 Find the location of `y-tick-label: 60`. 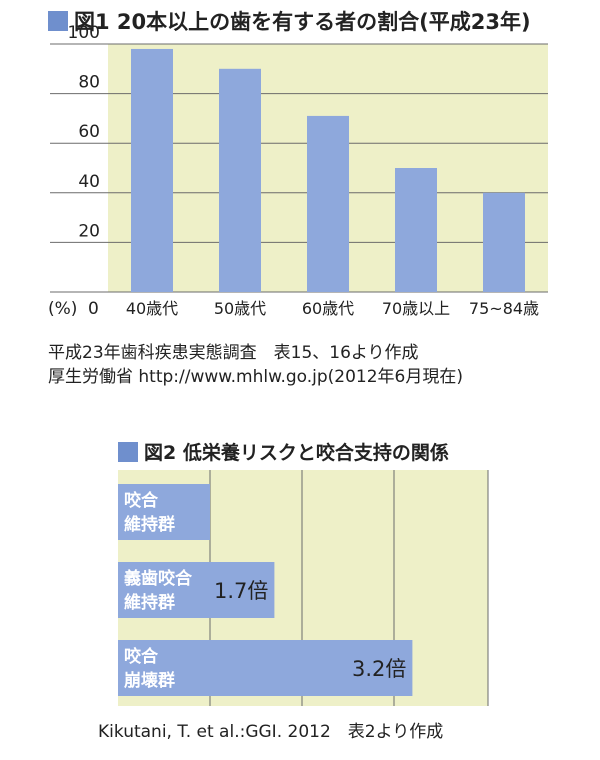

y-tick-label: 60 is located at coordinates (89, 132).